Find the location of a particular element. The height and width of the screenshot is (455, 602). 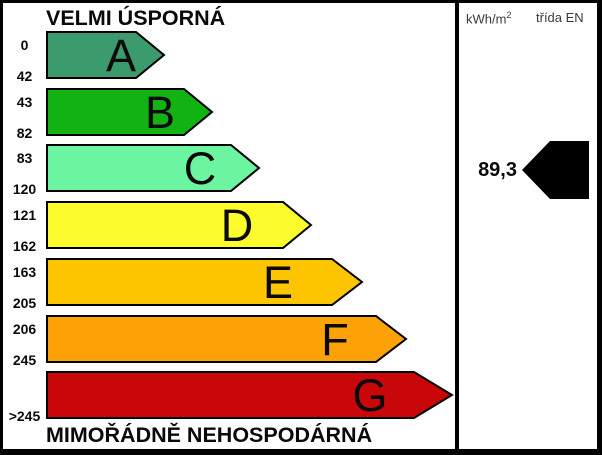

range-high-label: 120 is located at coordinates (24, 189).